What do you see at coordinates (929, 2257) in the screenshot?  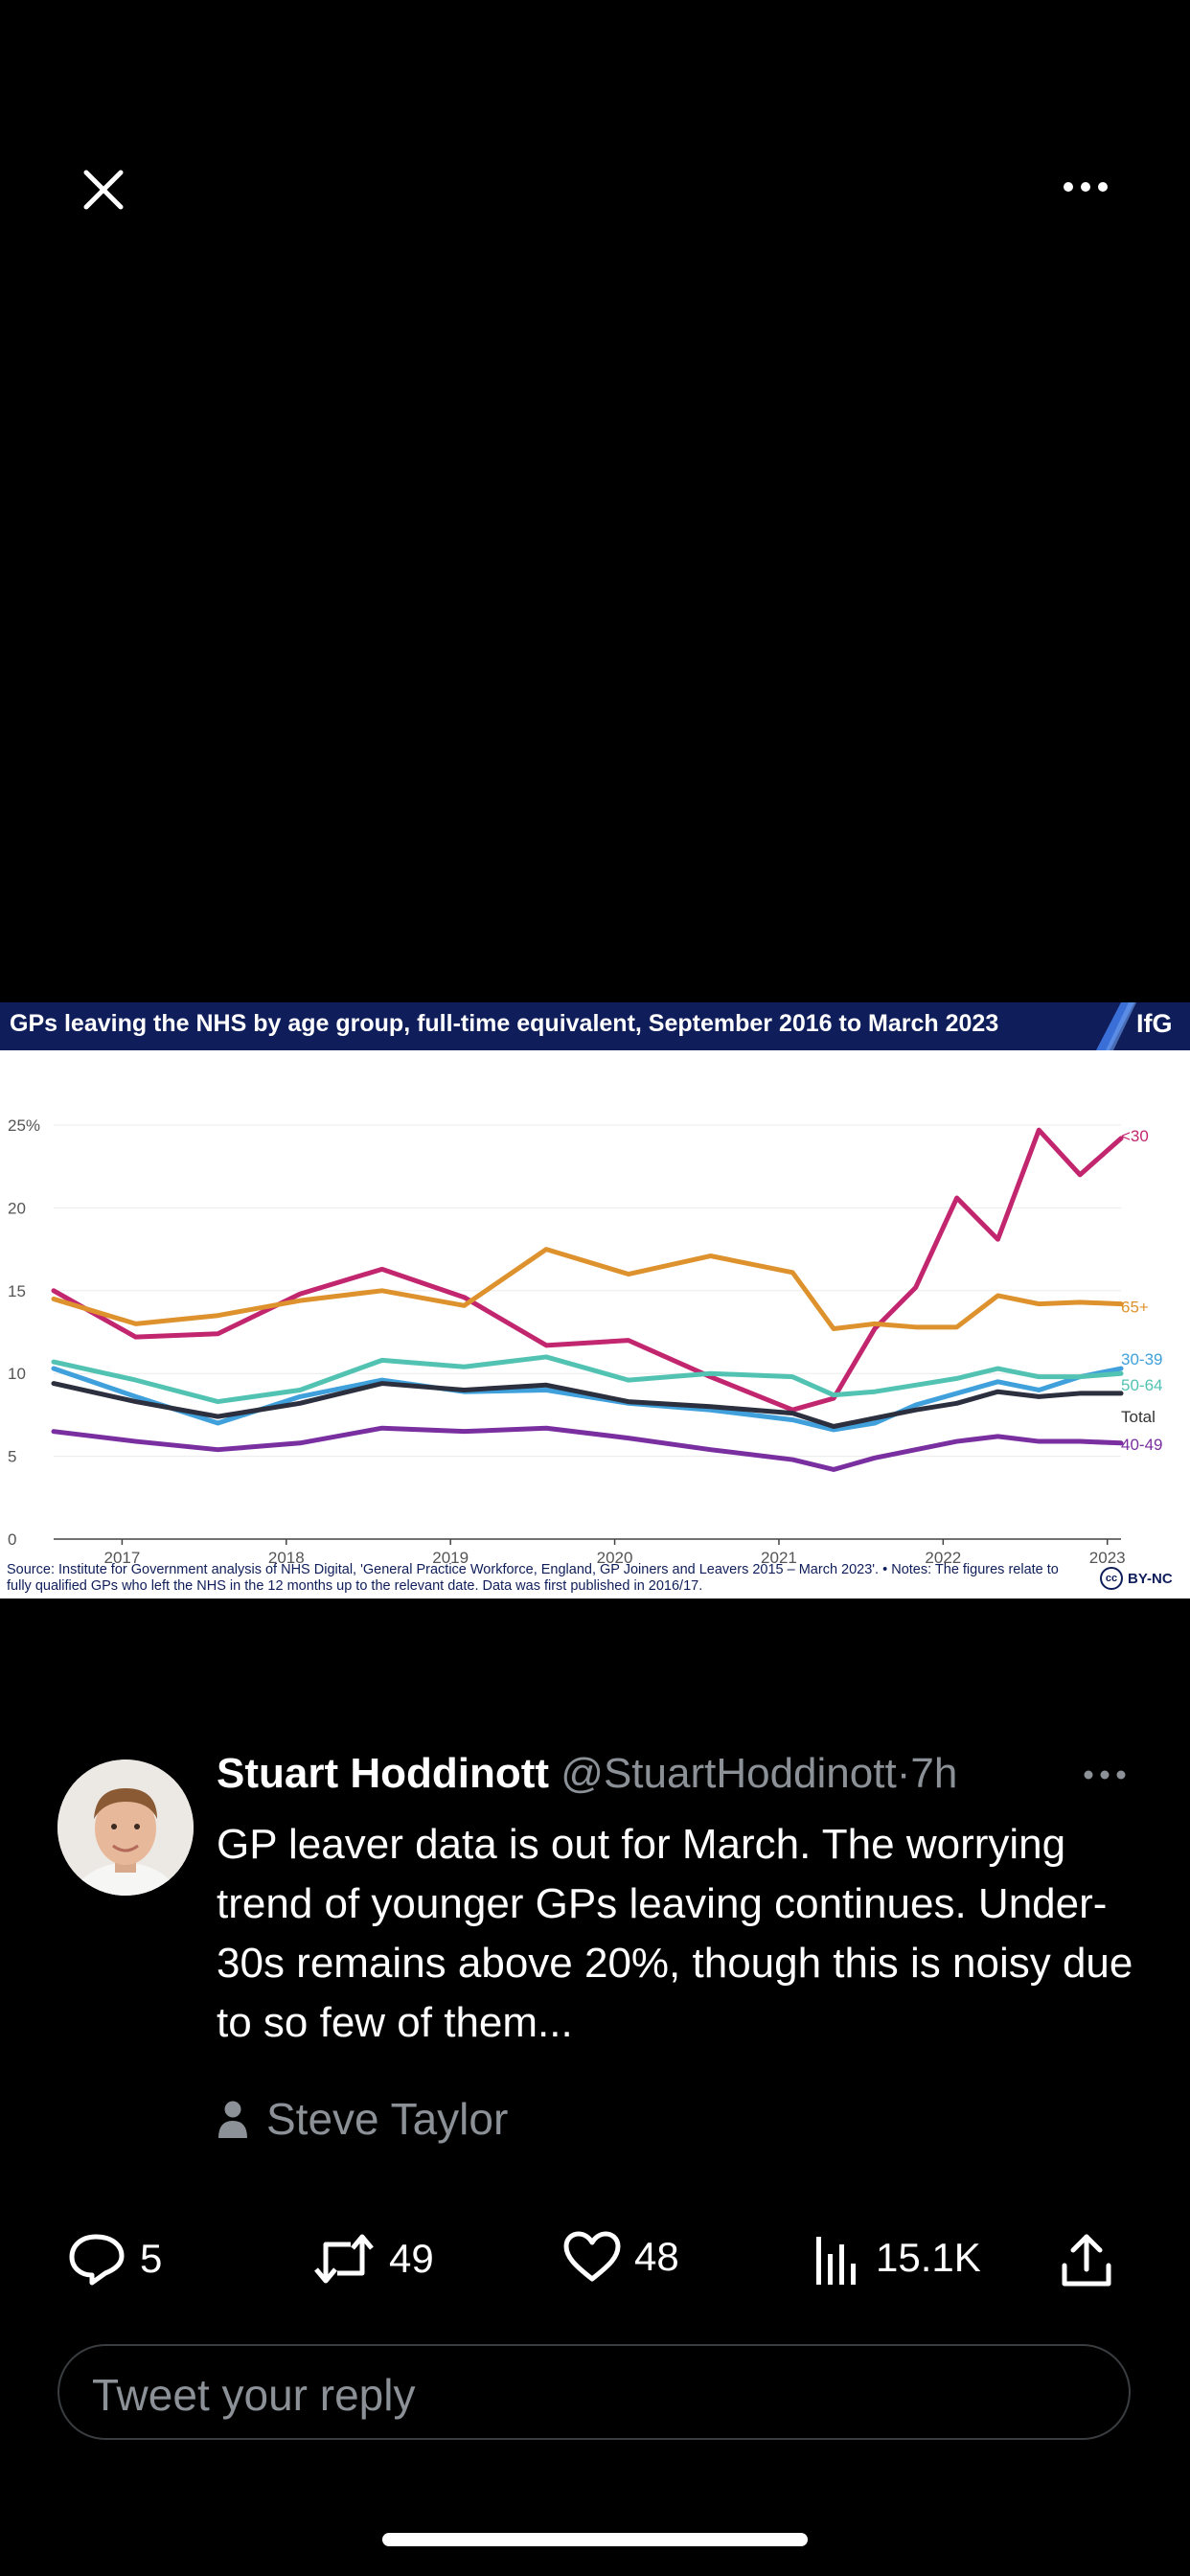 I see `views-count: 15.1K` at bounding box center [929, 2257].